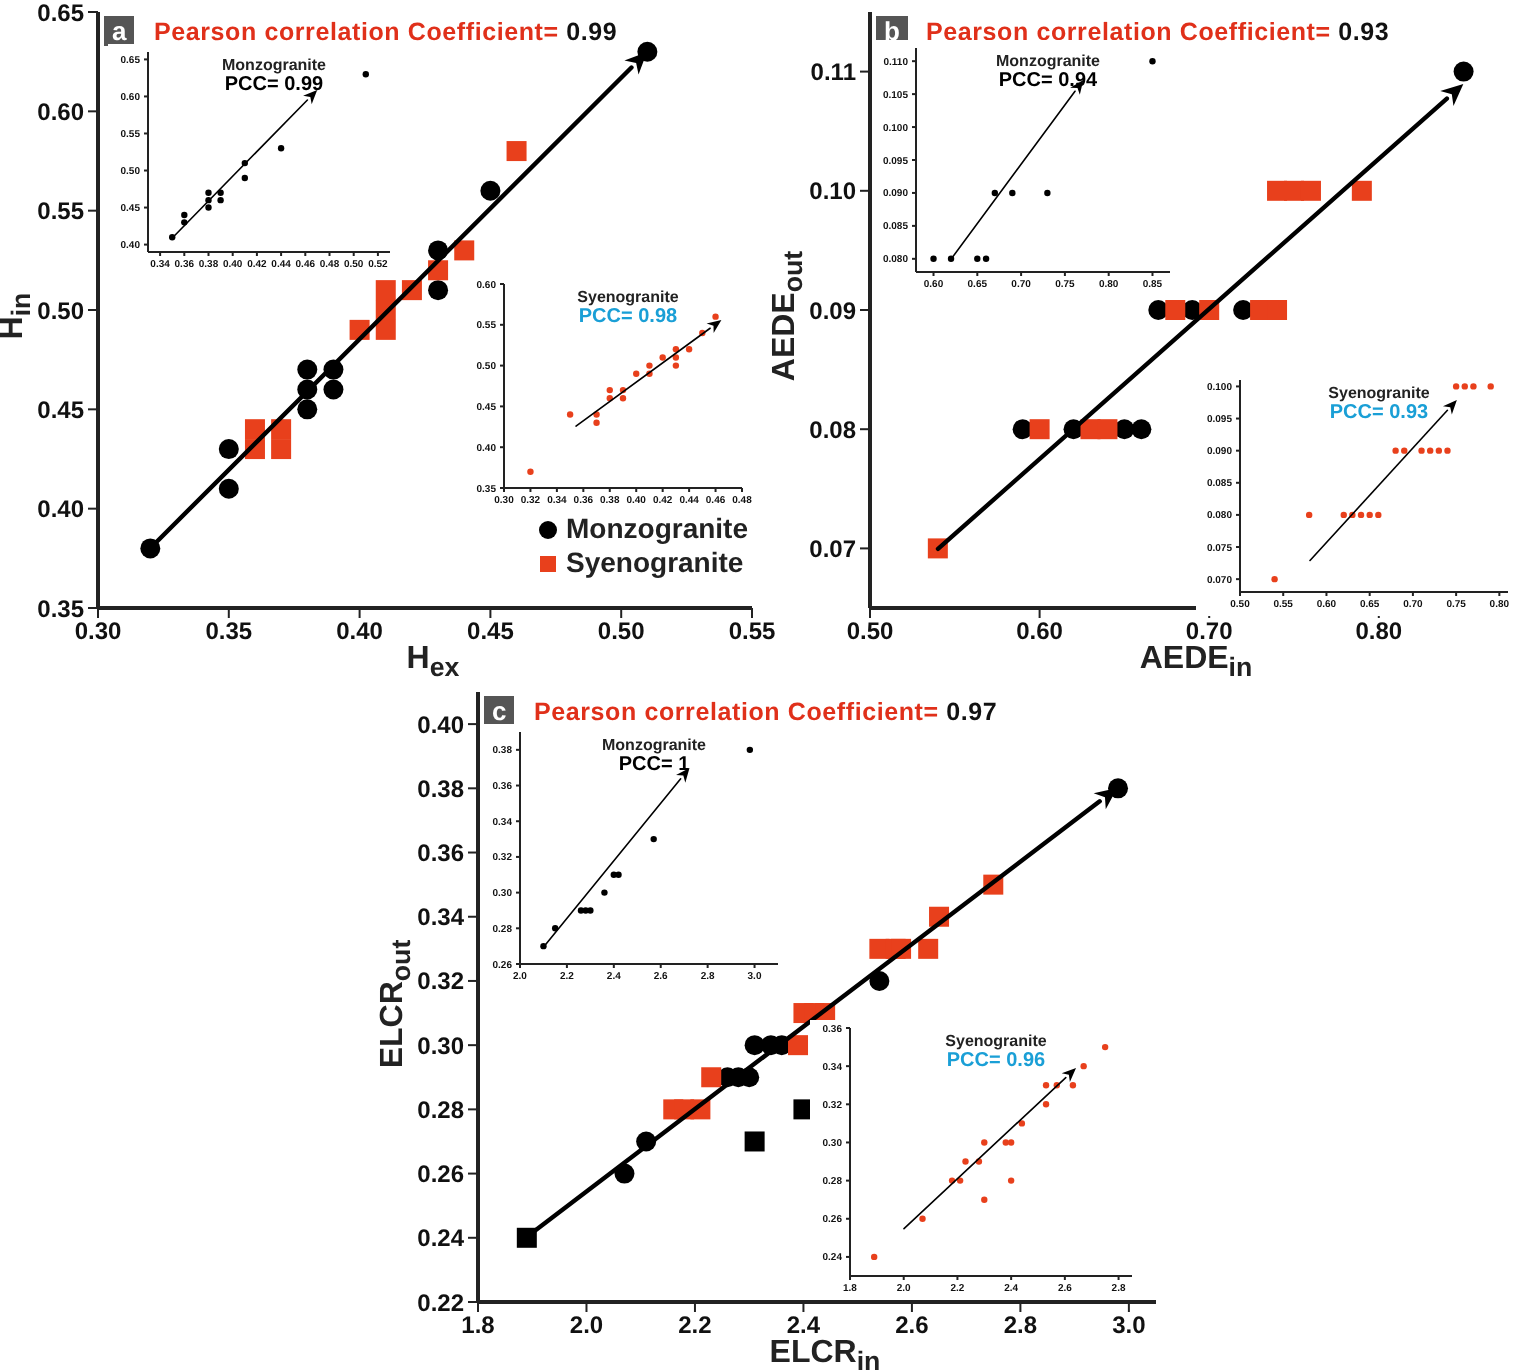 The width and height of the screenshot is (1530, 1370). I want to click on y-tick-label: 0.60, so click(61, 111).